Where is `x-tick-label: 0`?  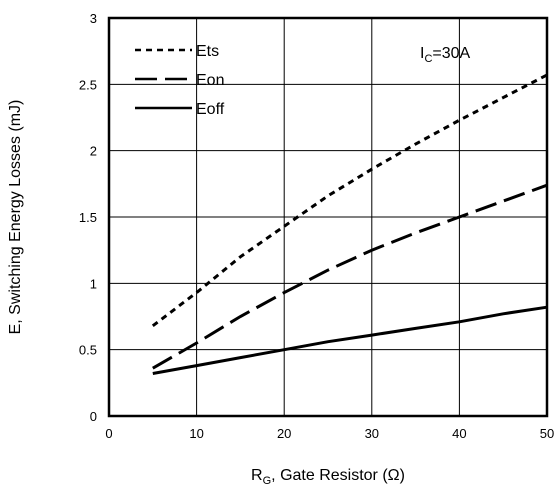
x-tick-label: 0 is located at coordinates (108, 433).